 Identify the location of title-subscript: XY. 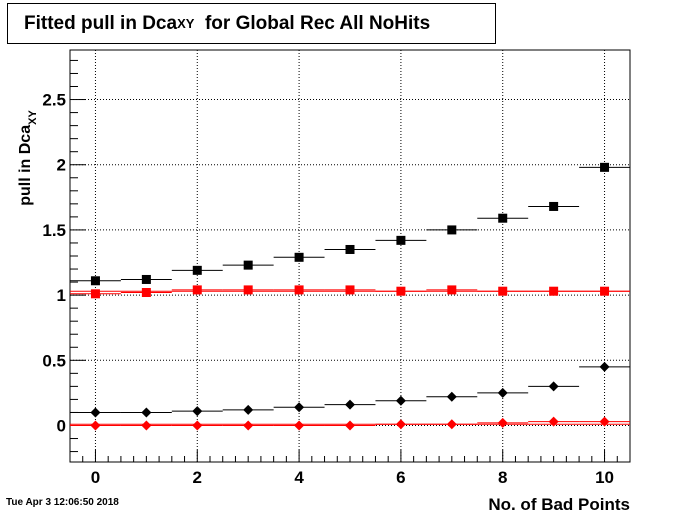
(186, 23).